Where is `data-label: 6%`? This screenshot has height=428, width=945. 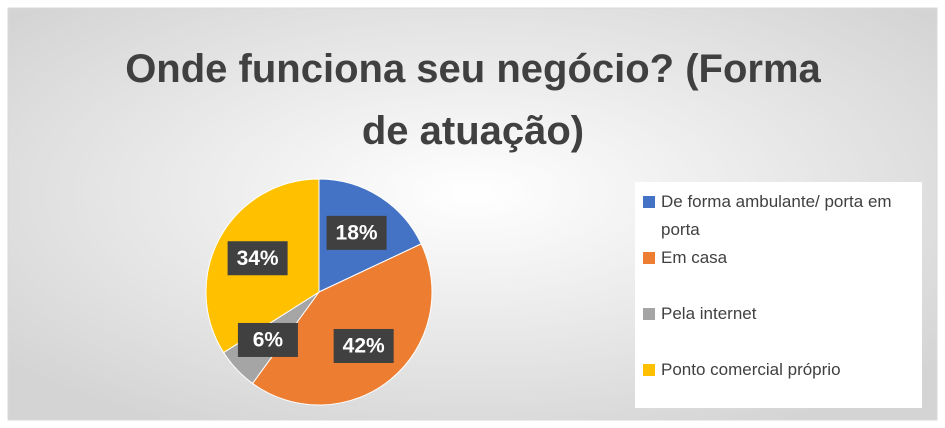 data-label: 6% is located at coordinates (268, 340).